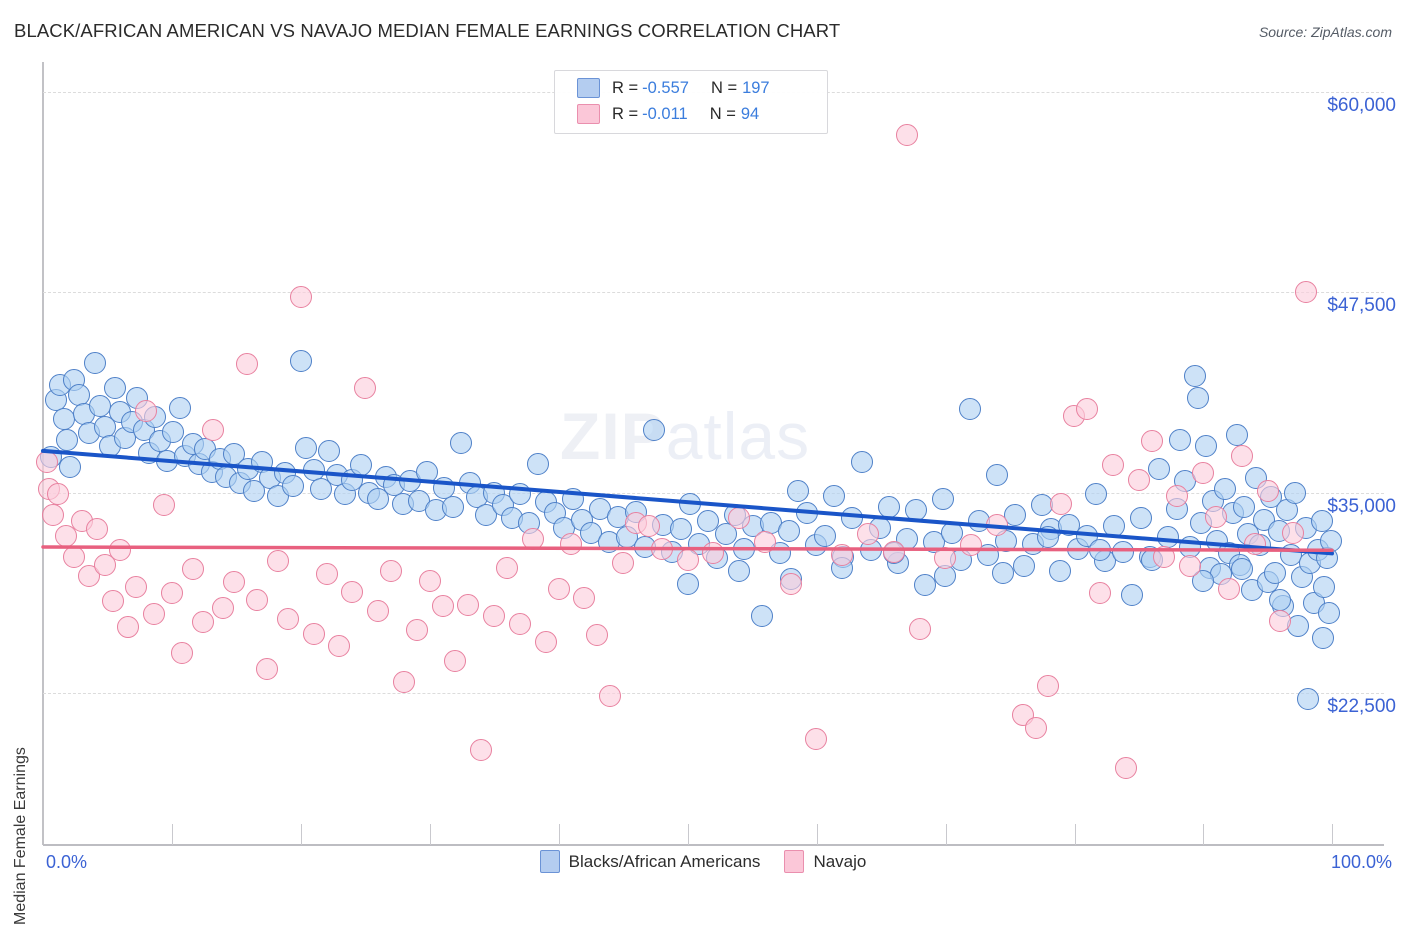  Describe the element at coordinates (1361, 106) in the screenshot. I see `y-axis-label: $60,000` at that location.